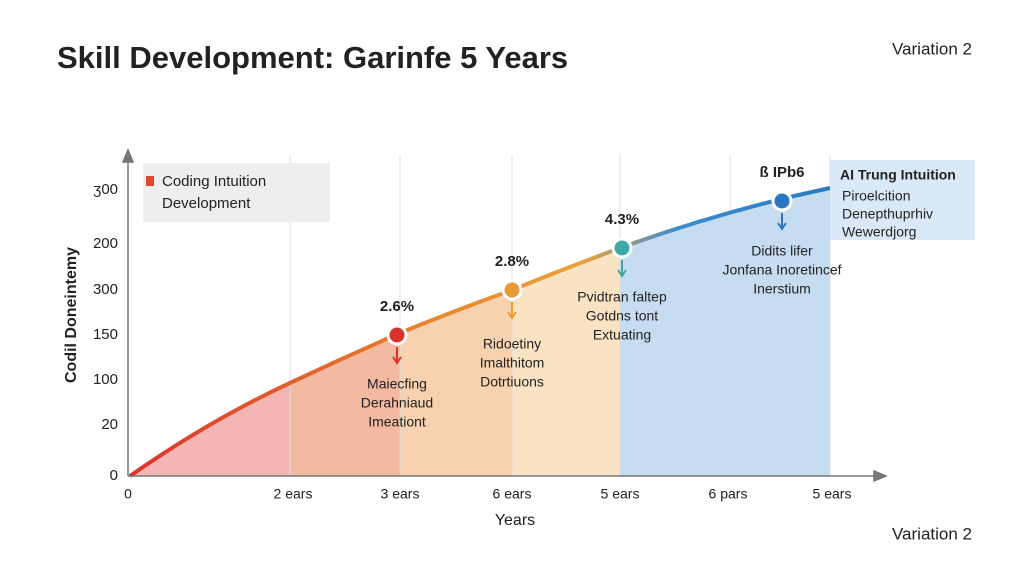 The image size is (1024, 576). What do you see at coordinates (105, 289) in the screenshot?
I see `y-tick-label: 300` at bounding box center [105, 289].